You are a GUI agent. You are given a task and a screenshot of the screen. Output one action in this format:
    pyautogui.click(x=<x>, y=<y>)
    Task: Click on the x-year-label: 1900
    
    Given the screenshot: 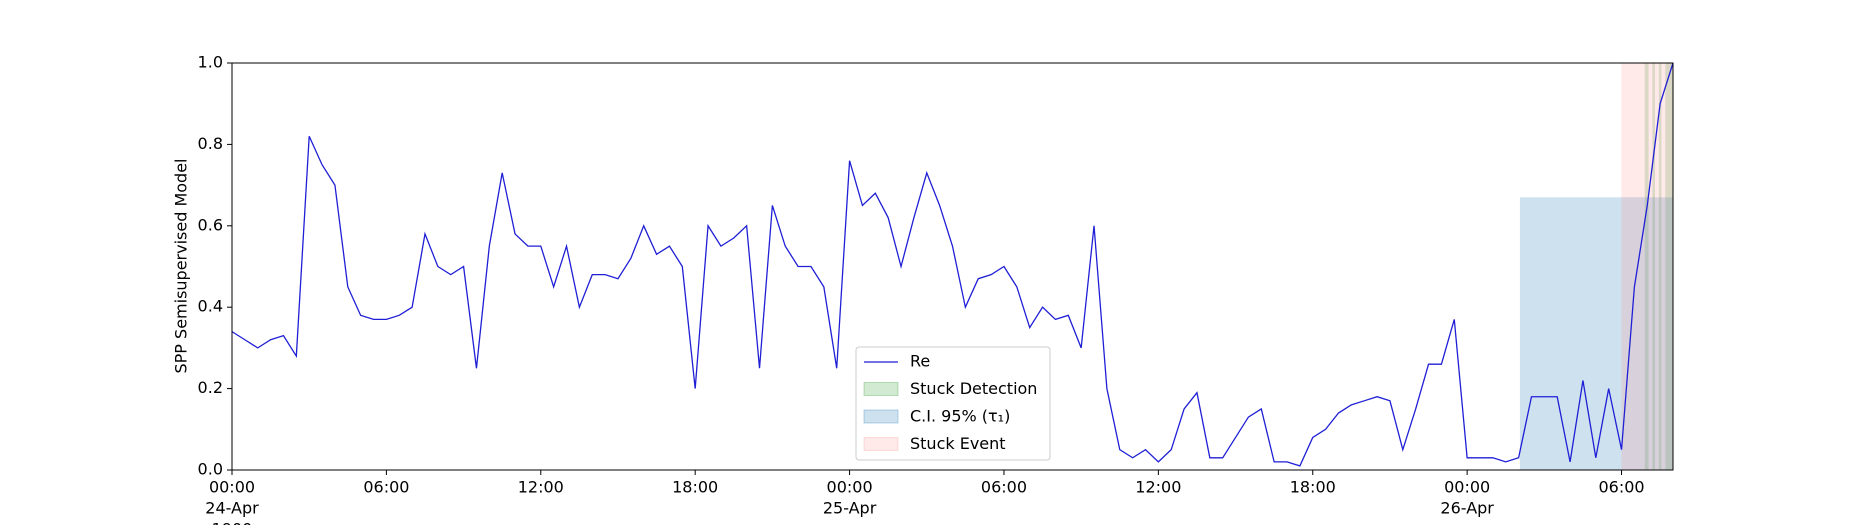 What is the action you would take?
    pyautogui.click(x=232, y=522)
    